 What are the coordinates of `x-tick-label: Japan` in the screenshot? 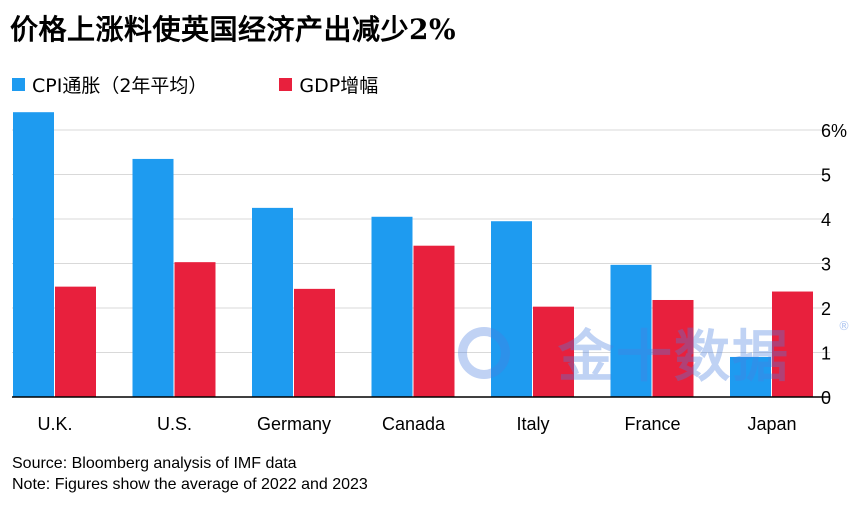 It's located at (771, 424).